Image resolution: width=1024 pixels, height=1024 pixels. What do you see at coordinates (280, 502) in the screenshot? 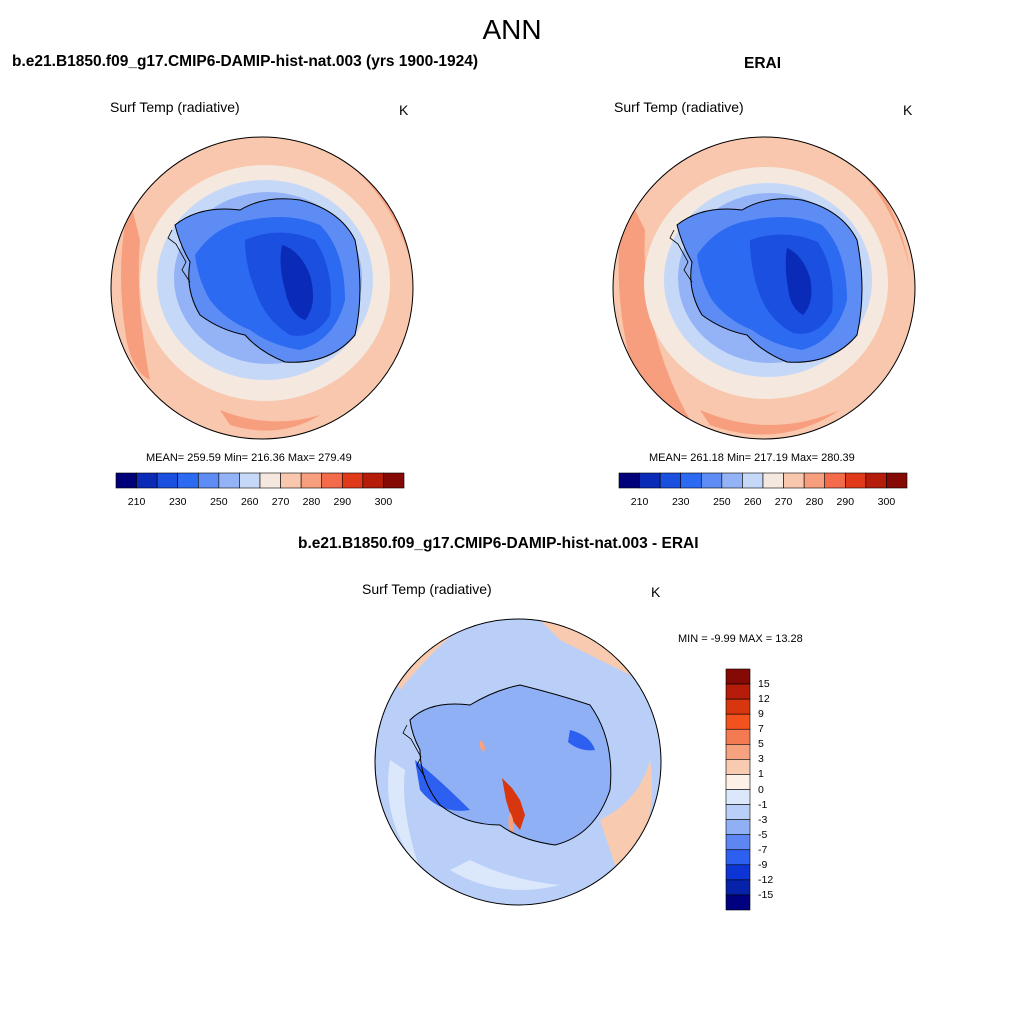
I see `panel1-colorbar-tick-label: 270` at bounding box center [280, 502].